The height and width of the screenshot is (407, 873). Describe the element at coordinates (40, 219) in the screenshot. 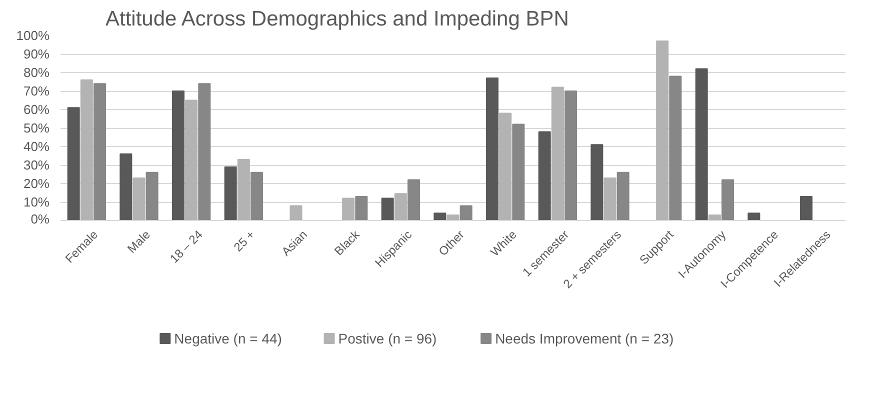

I see `y-tick-label: 0%` at that location.